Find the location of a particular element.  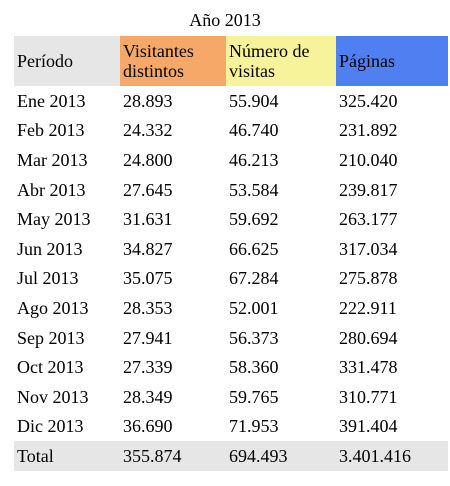

cell-period: Ene 2013 is located at coordinates (51, 100).